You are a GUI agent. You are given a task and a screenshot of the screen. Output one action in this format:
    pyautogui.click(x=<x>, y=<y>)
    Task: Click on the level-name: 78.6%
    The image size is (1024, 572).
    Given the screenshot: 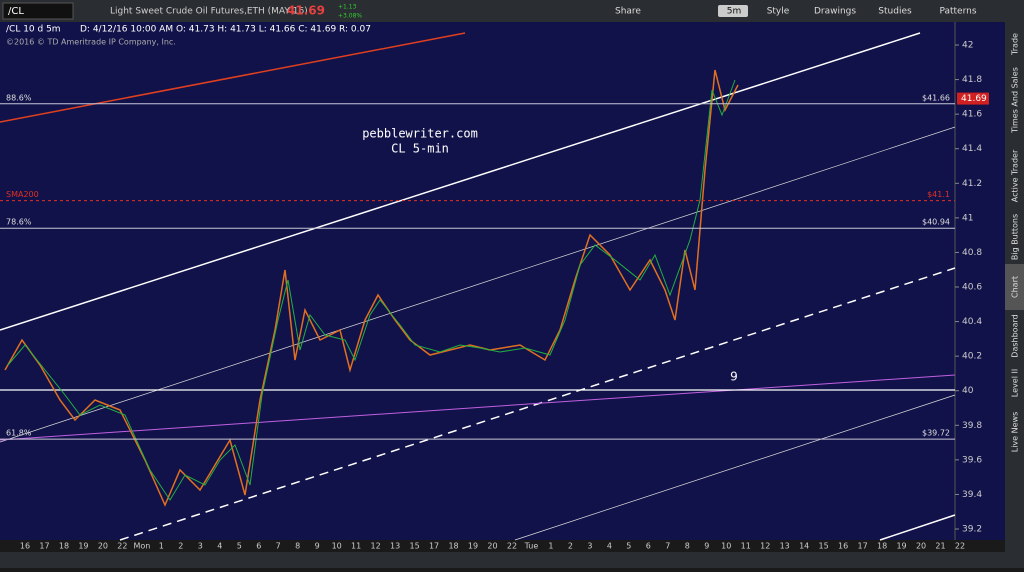 What is the action you would take?
    pyautogui.click(x=19, y=222)
    